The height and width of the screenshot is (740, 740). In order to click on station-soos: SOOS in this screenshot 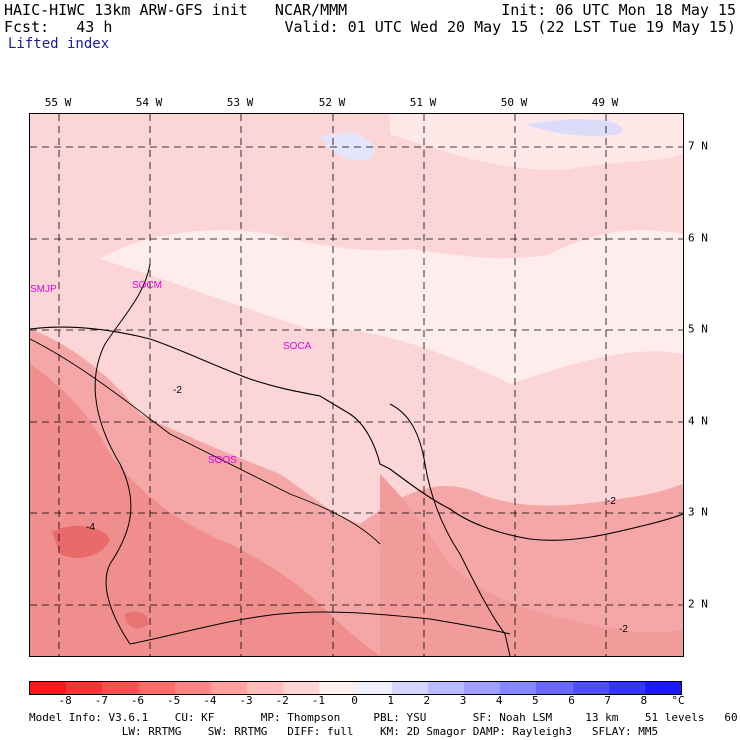, I will do `click(222, 460)`.